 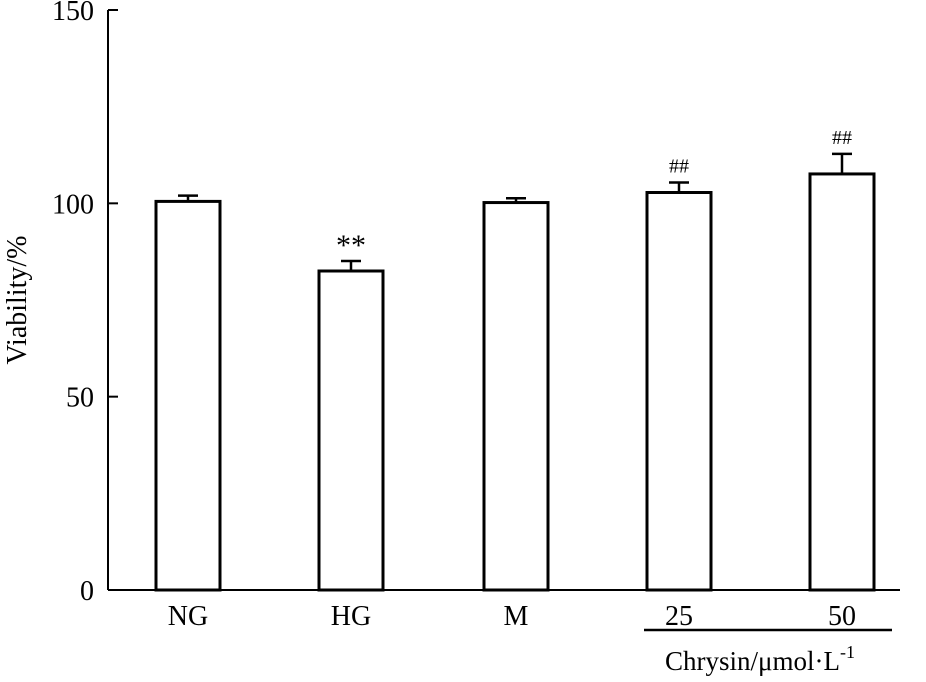 What do you see at coordinates (73, 13) in the screenshot?
I see `y-tick-label-150: 150` at bounding box center [73, 13].